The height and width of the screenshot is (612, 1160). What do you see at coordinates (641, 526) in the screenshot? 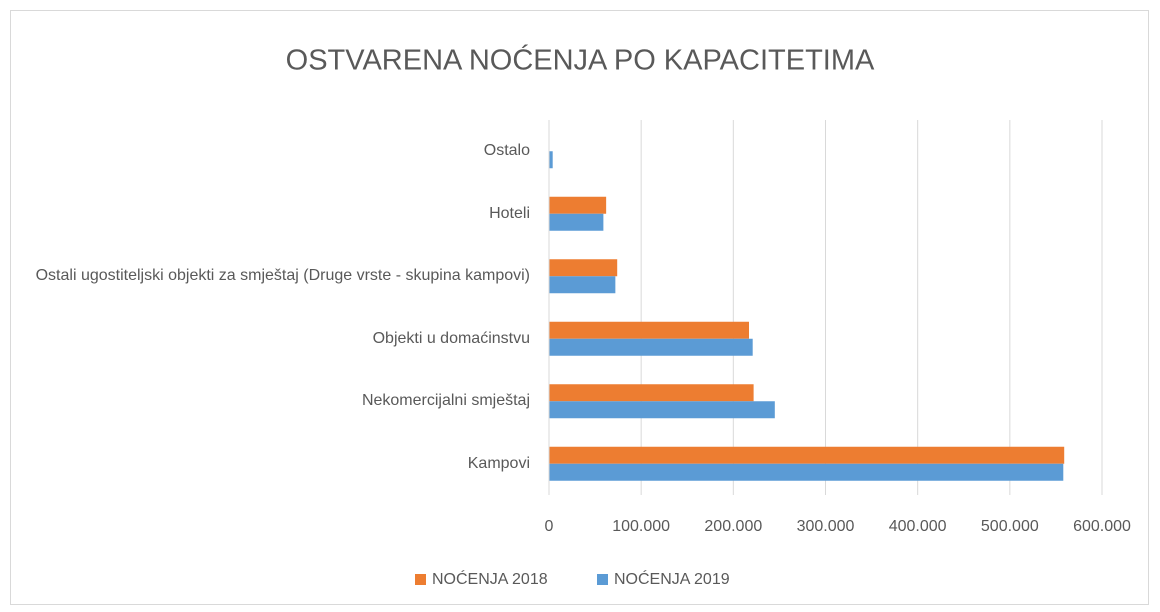
I see `x-tick-label: 100.000` at bounding box center [641, 526].